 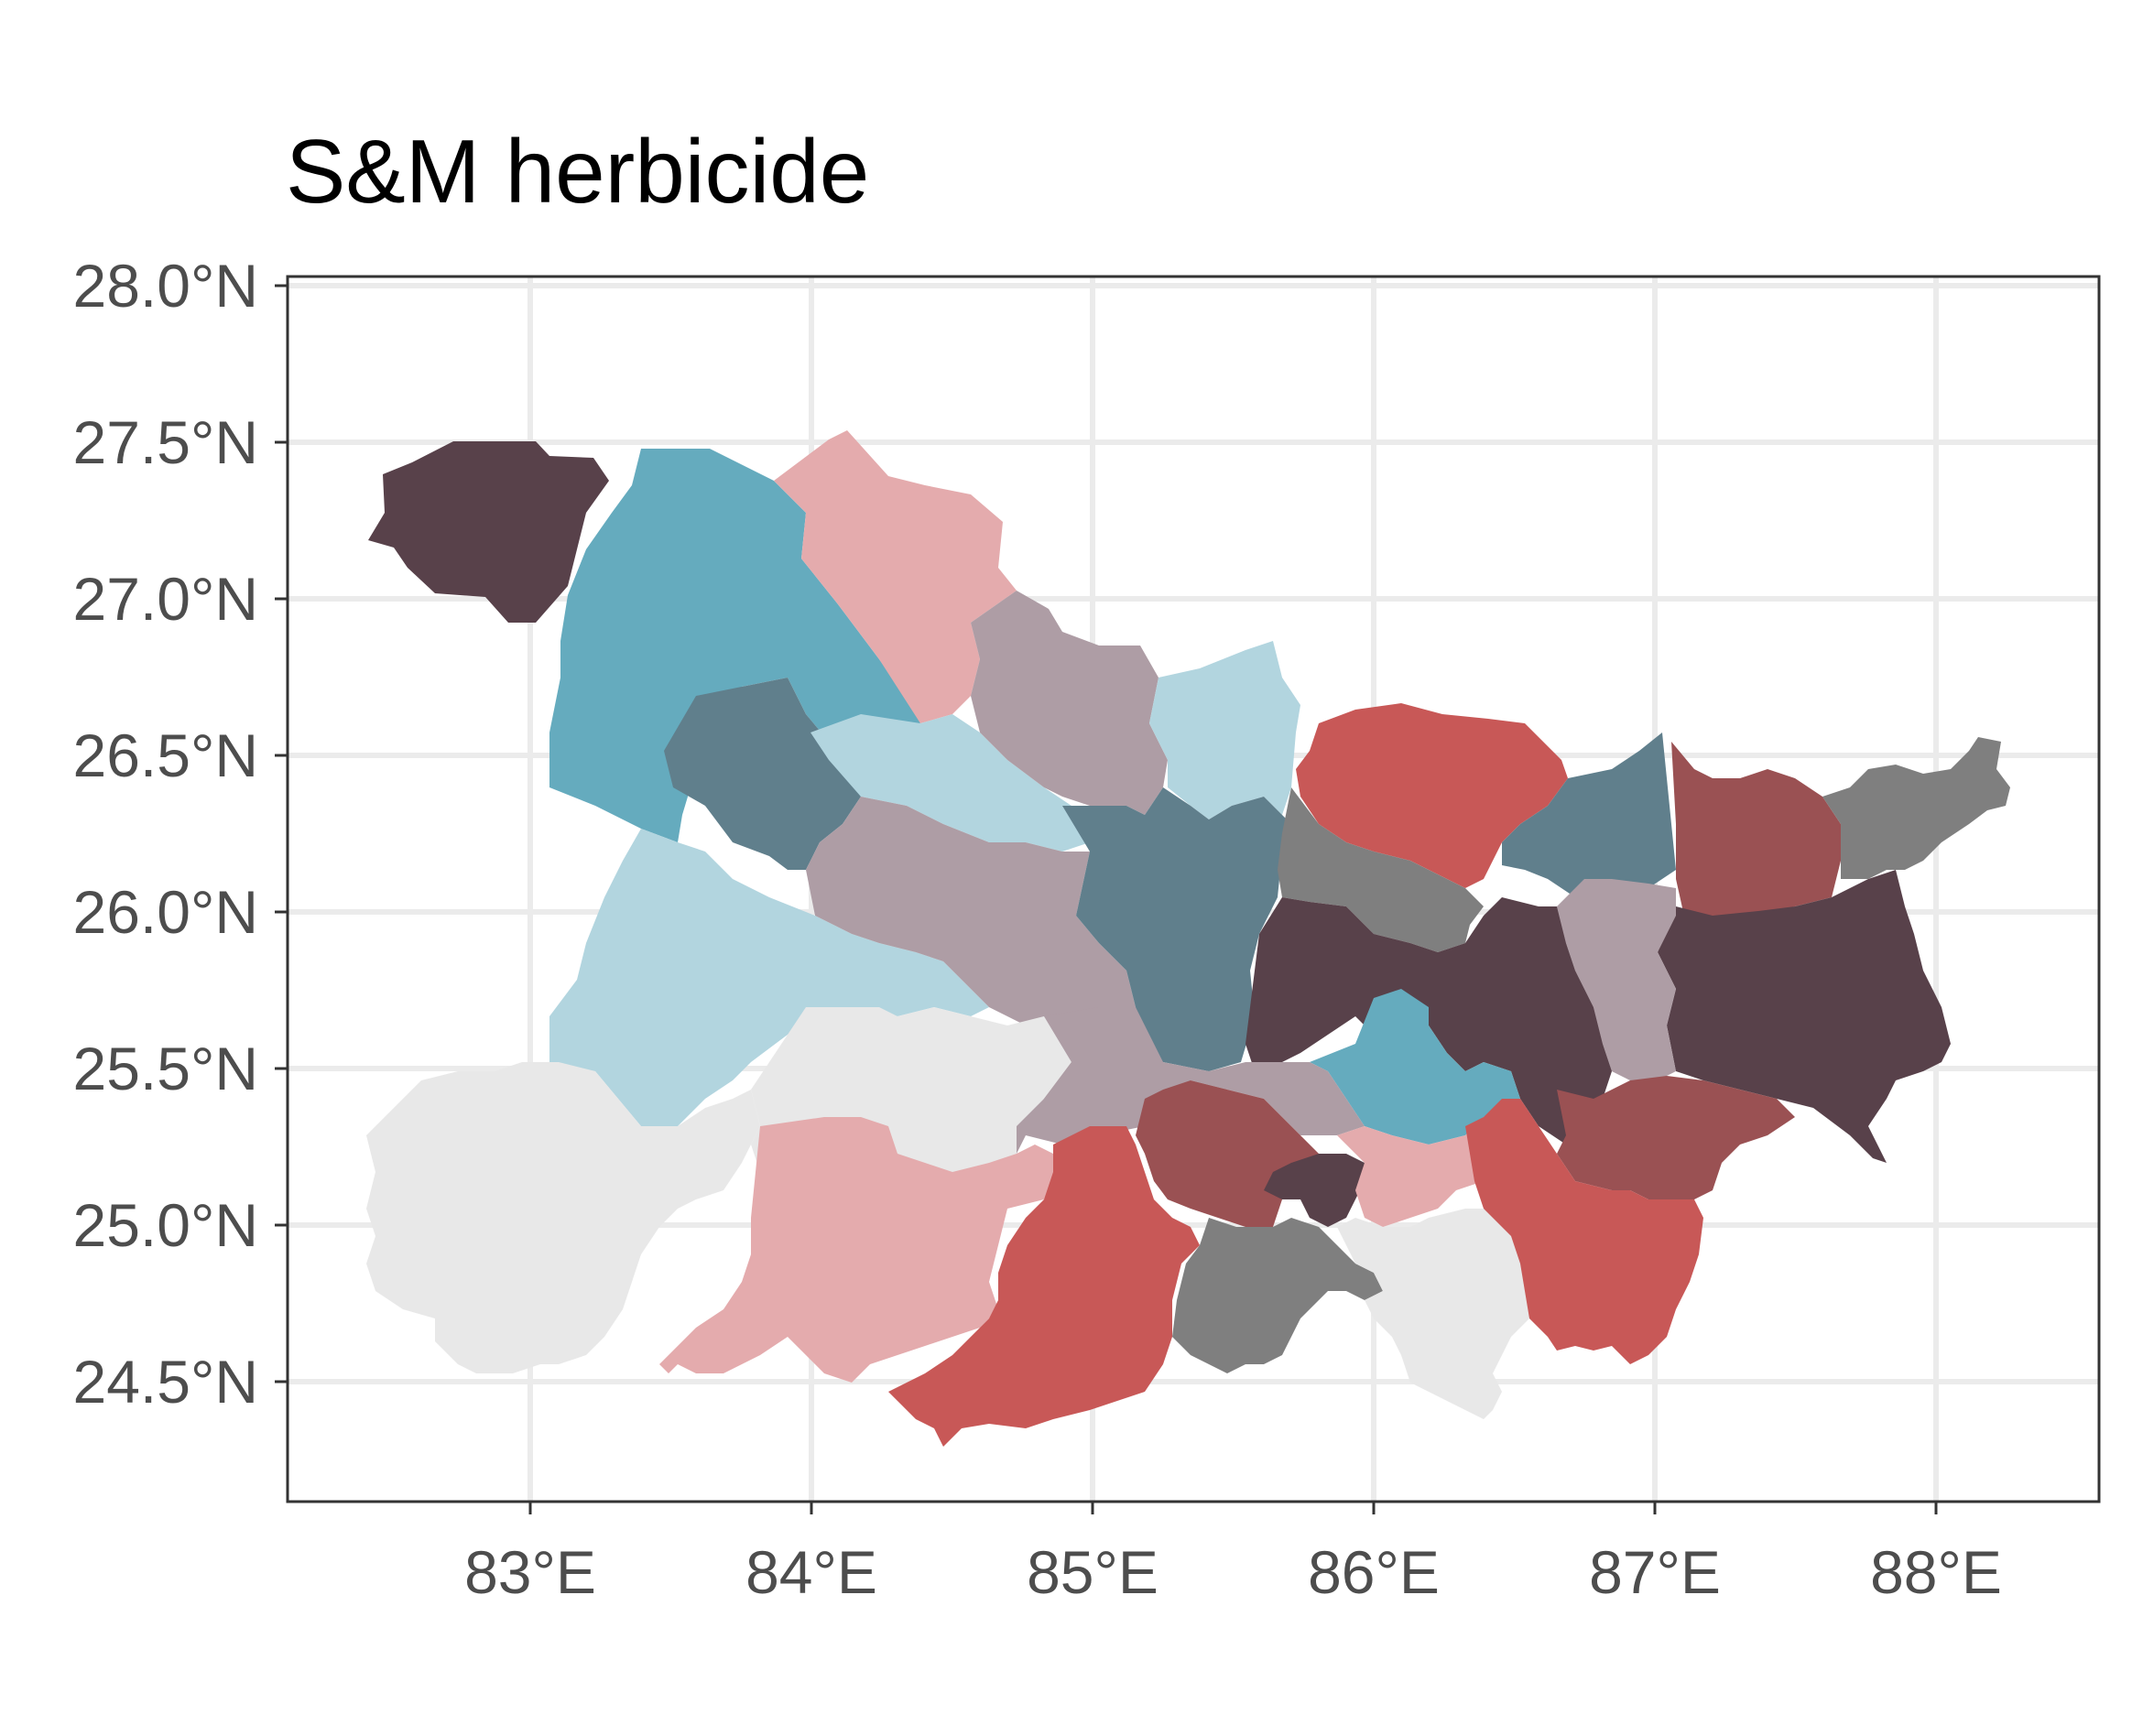 I want to click on district-supaul-araria, so click(x=1432, y=795).